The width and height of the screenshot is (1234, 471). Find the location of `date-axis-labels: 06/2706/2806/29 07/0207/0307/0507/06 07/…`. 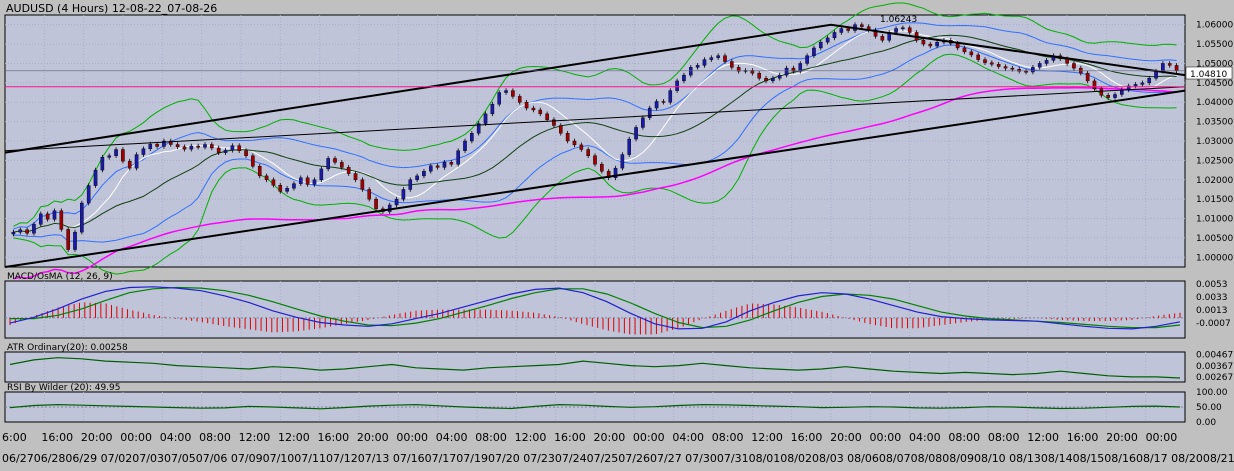

date-axis-labels: 06/2706/2806/29 07/0207/0307/0507/06 07/… is located at coordinates (618, 458).